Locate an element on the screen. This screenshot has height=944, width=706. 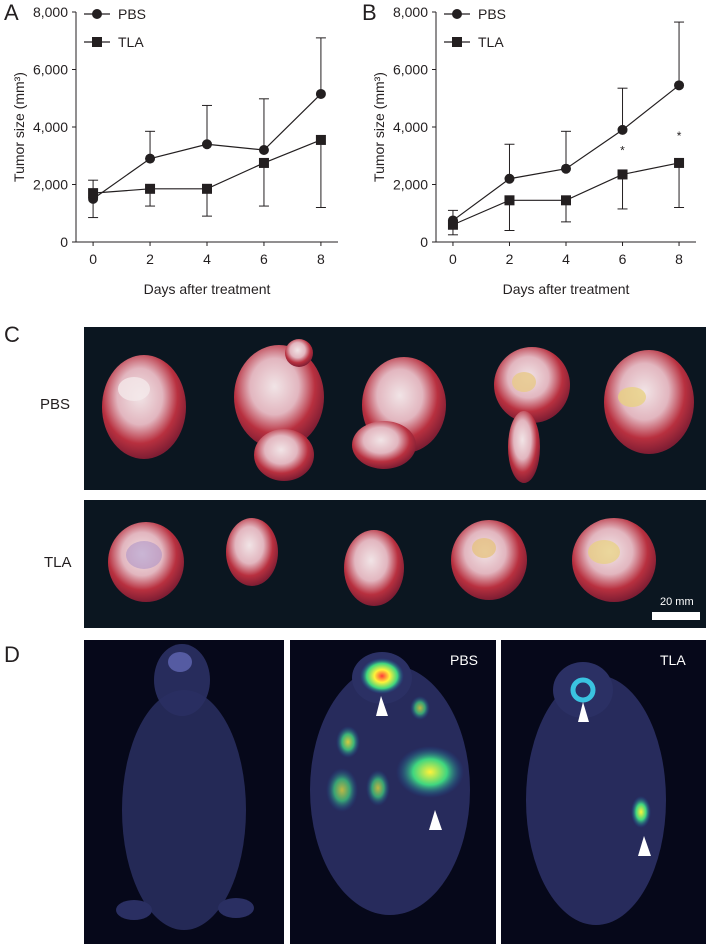
panel-a-letter: A is located at coordinates (11, 12).